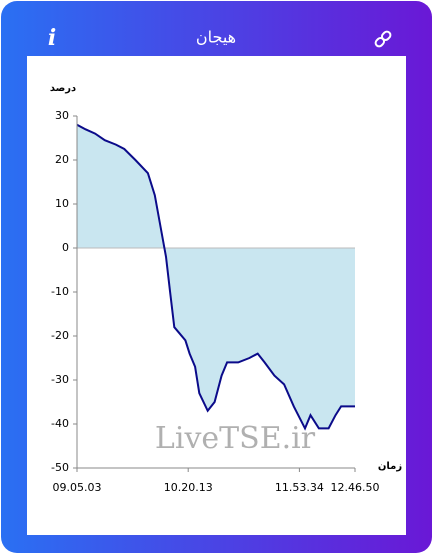 This screenshot has height=554, width=433. I want to click on y-tick-label: -40, so click(60, 423).